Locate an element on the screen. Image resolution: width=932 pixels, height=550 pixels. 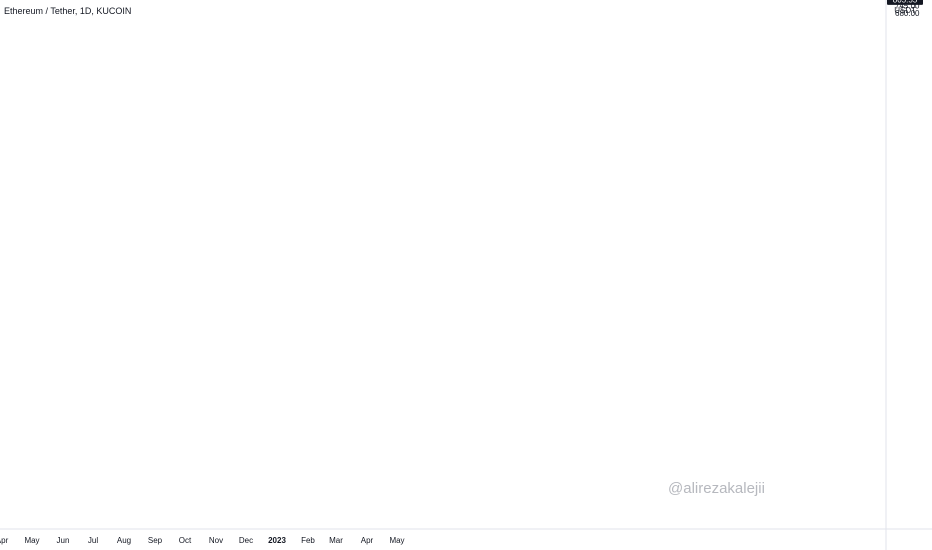
time-tick-label: Feb is located at coordinates (308, 540).